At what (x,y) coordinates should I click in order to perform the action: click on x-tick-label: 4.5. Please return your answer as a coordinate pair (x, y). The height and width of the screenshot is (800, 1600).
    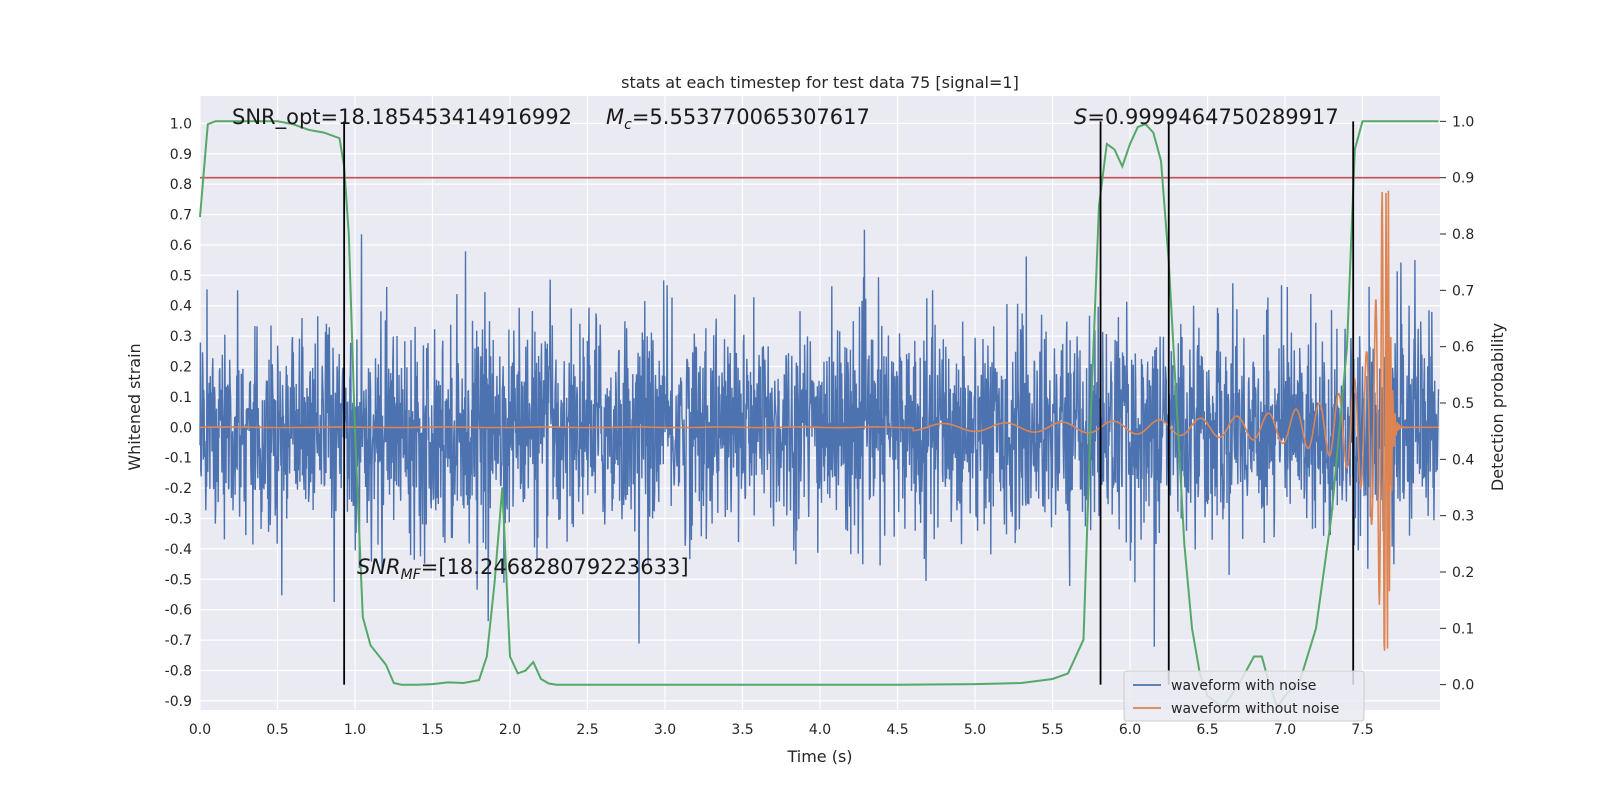
    Looking at the image, I should click on (897, 730).